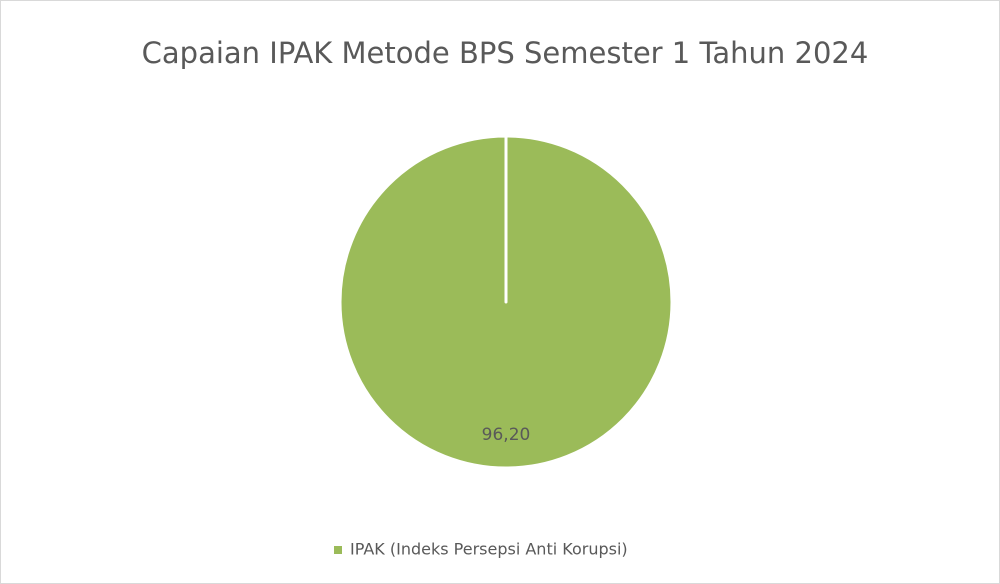 The width and height of the screenshot is (1000, 584). What do you see at coordinates (489, 549) in the screenshot?
I see `legend-label: IPAK (Indeks Persepsi Anti Korupsi)` at bounding box center [489, 549].